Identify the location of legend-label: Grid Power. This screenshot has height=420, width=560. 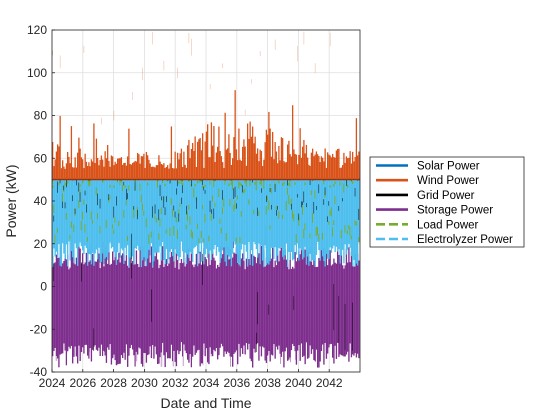
(446, 196).